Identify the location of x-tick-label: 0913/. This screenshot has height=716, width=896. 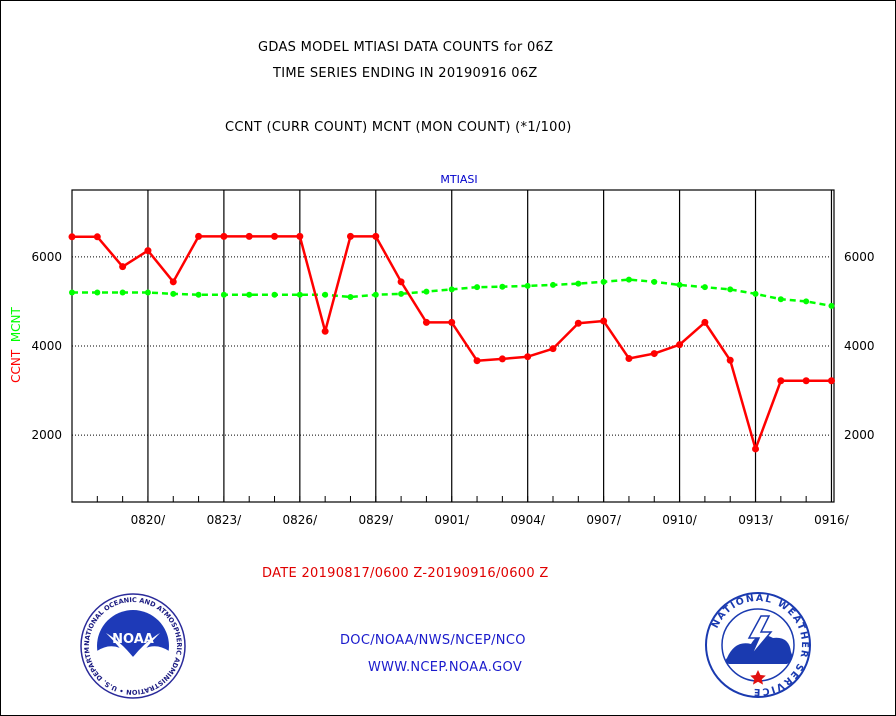
(756, 520).